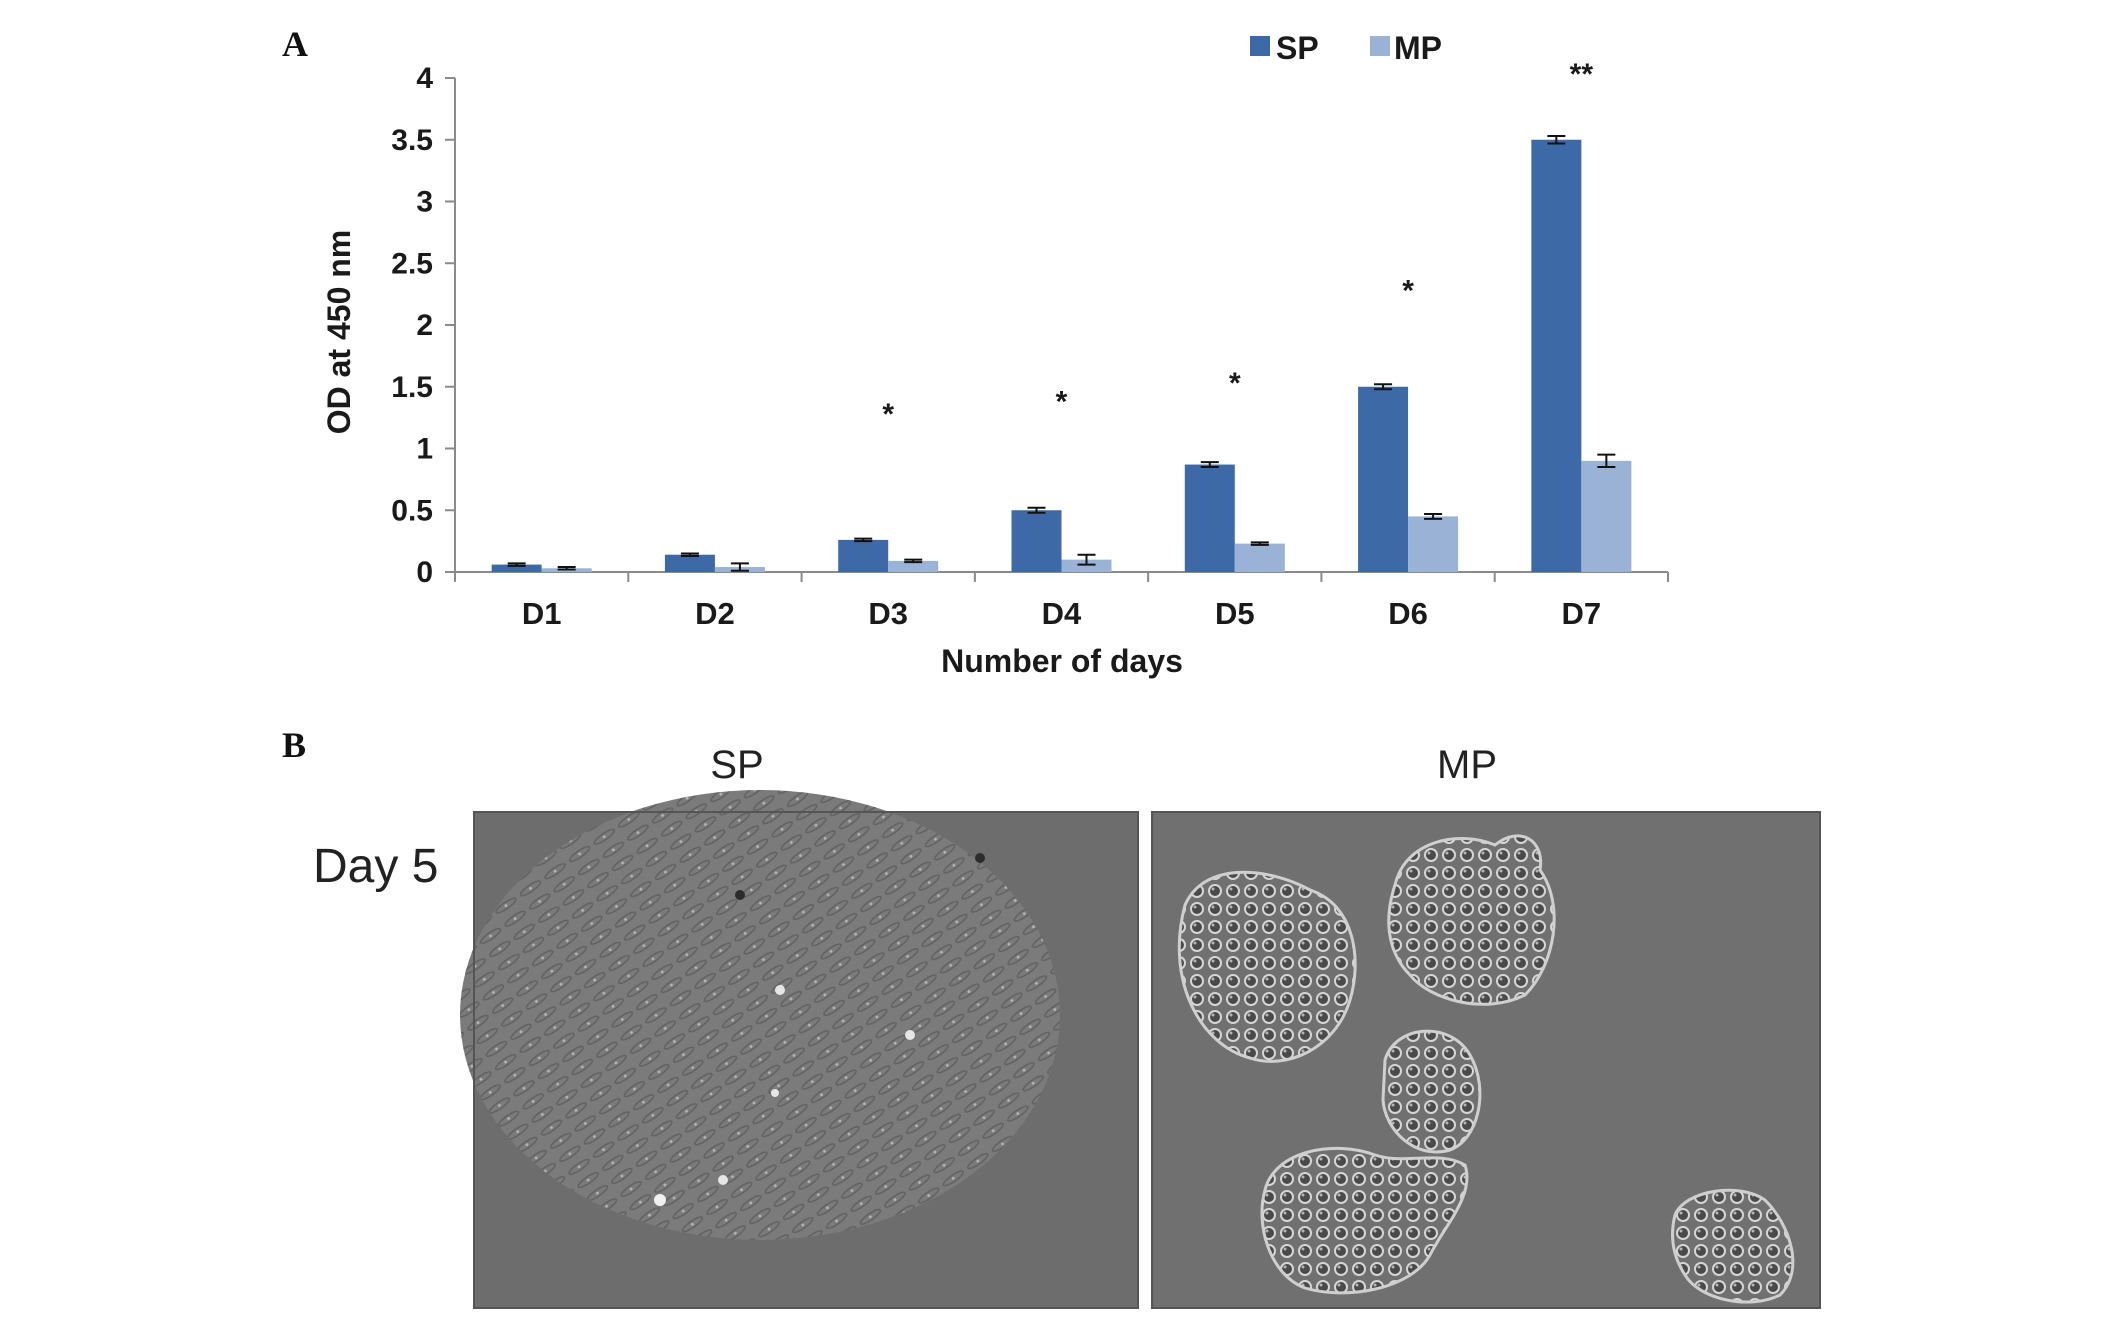 This screenshot has height=1318, width=2126. What do you see at coordinates (1433, 544) in the screenshot?
I see `bar-mp-d6` at bounding box center [1433, 544].